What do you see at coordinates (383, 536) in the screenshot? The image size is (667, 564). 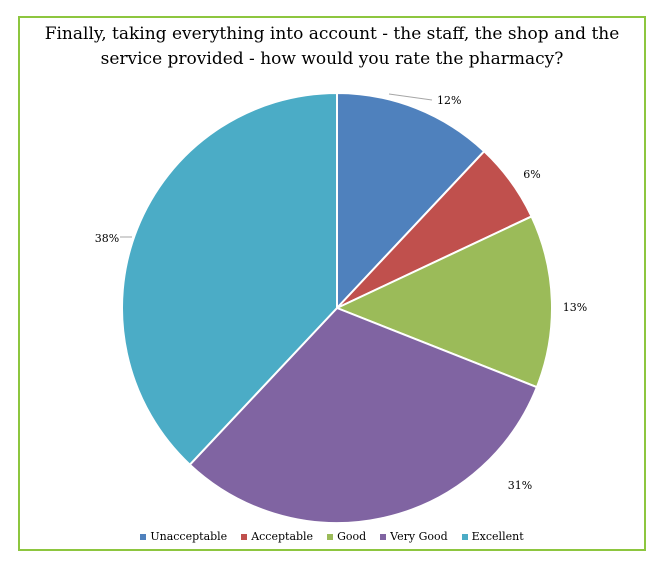 I see `legend-swatch-very-good` at bounding box center [383, 536].